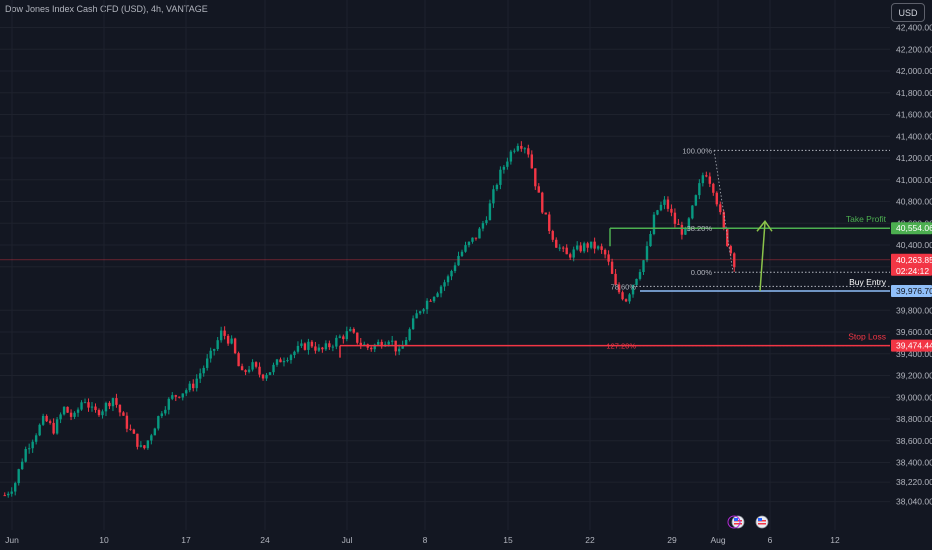 This screenshot has height=550, width=932. Describe the element at coordinates (914, 136) in the screenshot. I see `y-tick-label: 41,400.00` at that location.